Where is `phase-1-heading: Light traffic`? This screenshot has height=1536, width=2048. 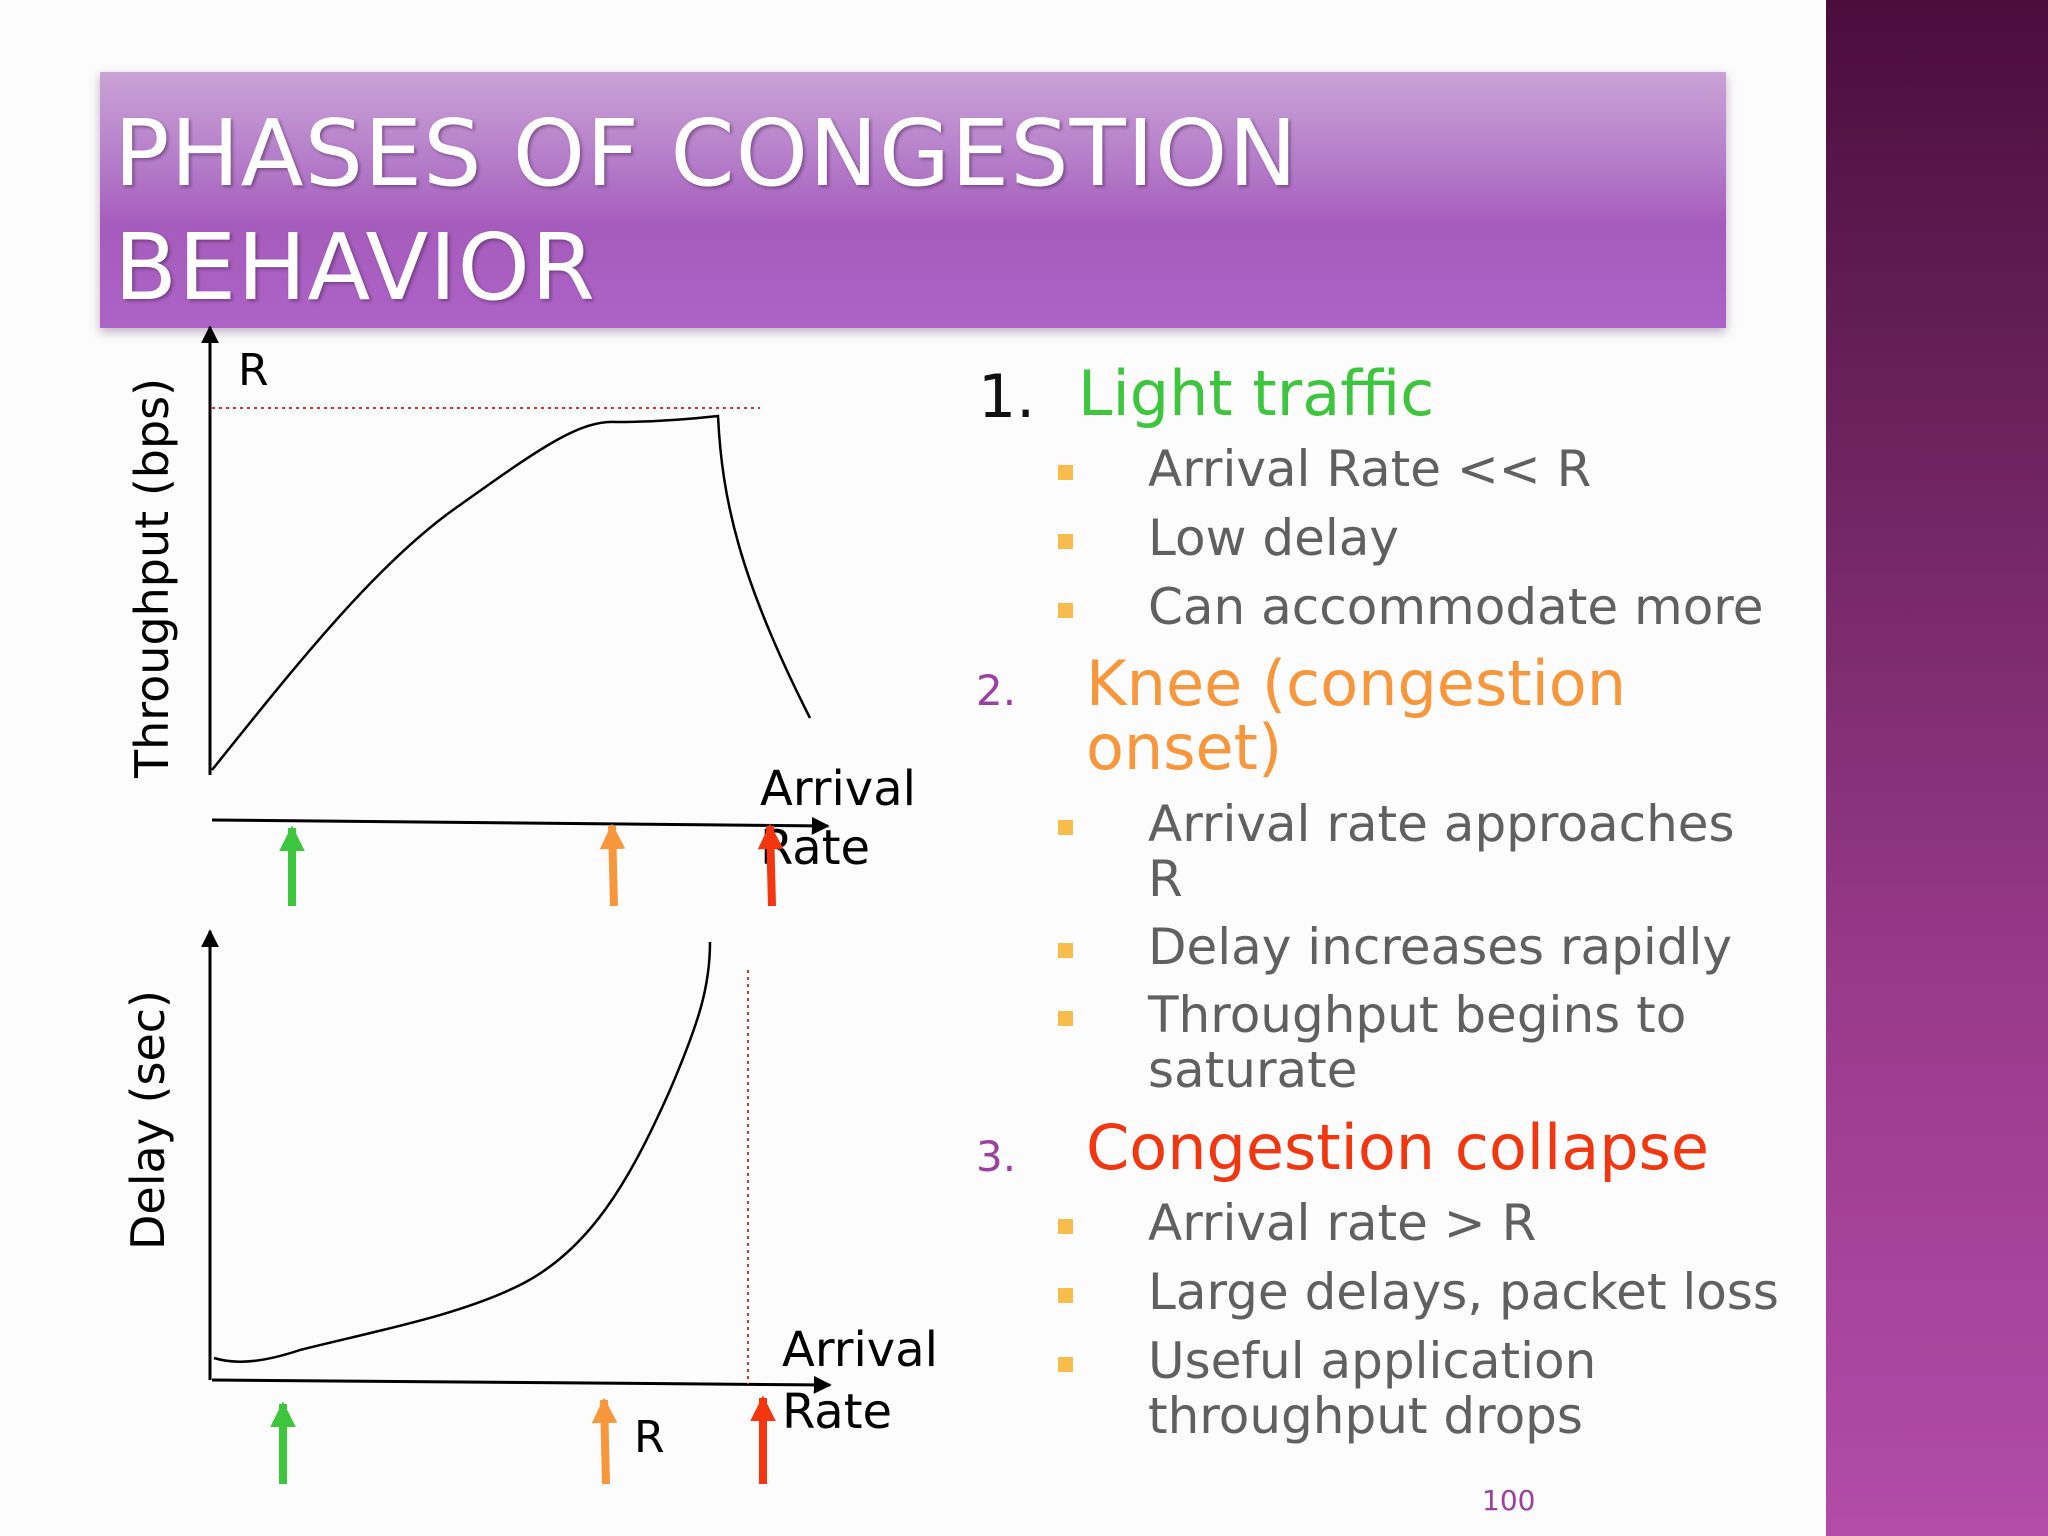
phase-1-heading: Light traffic is located at coordinates (1256, 393).